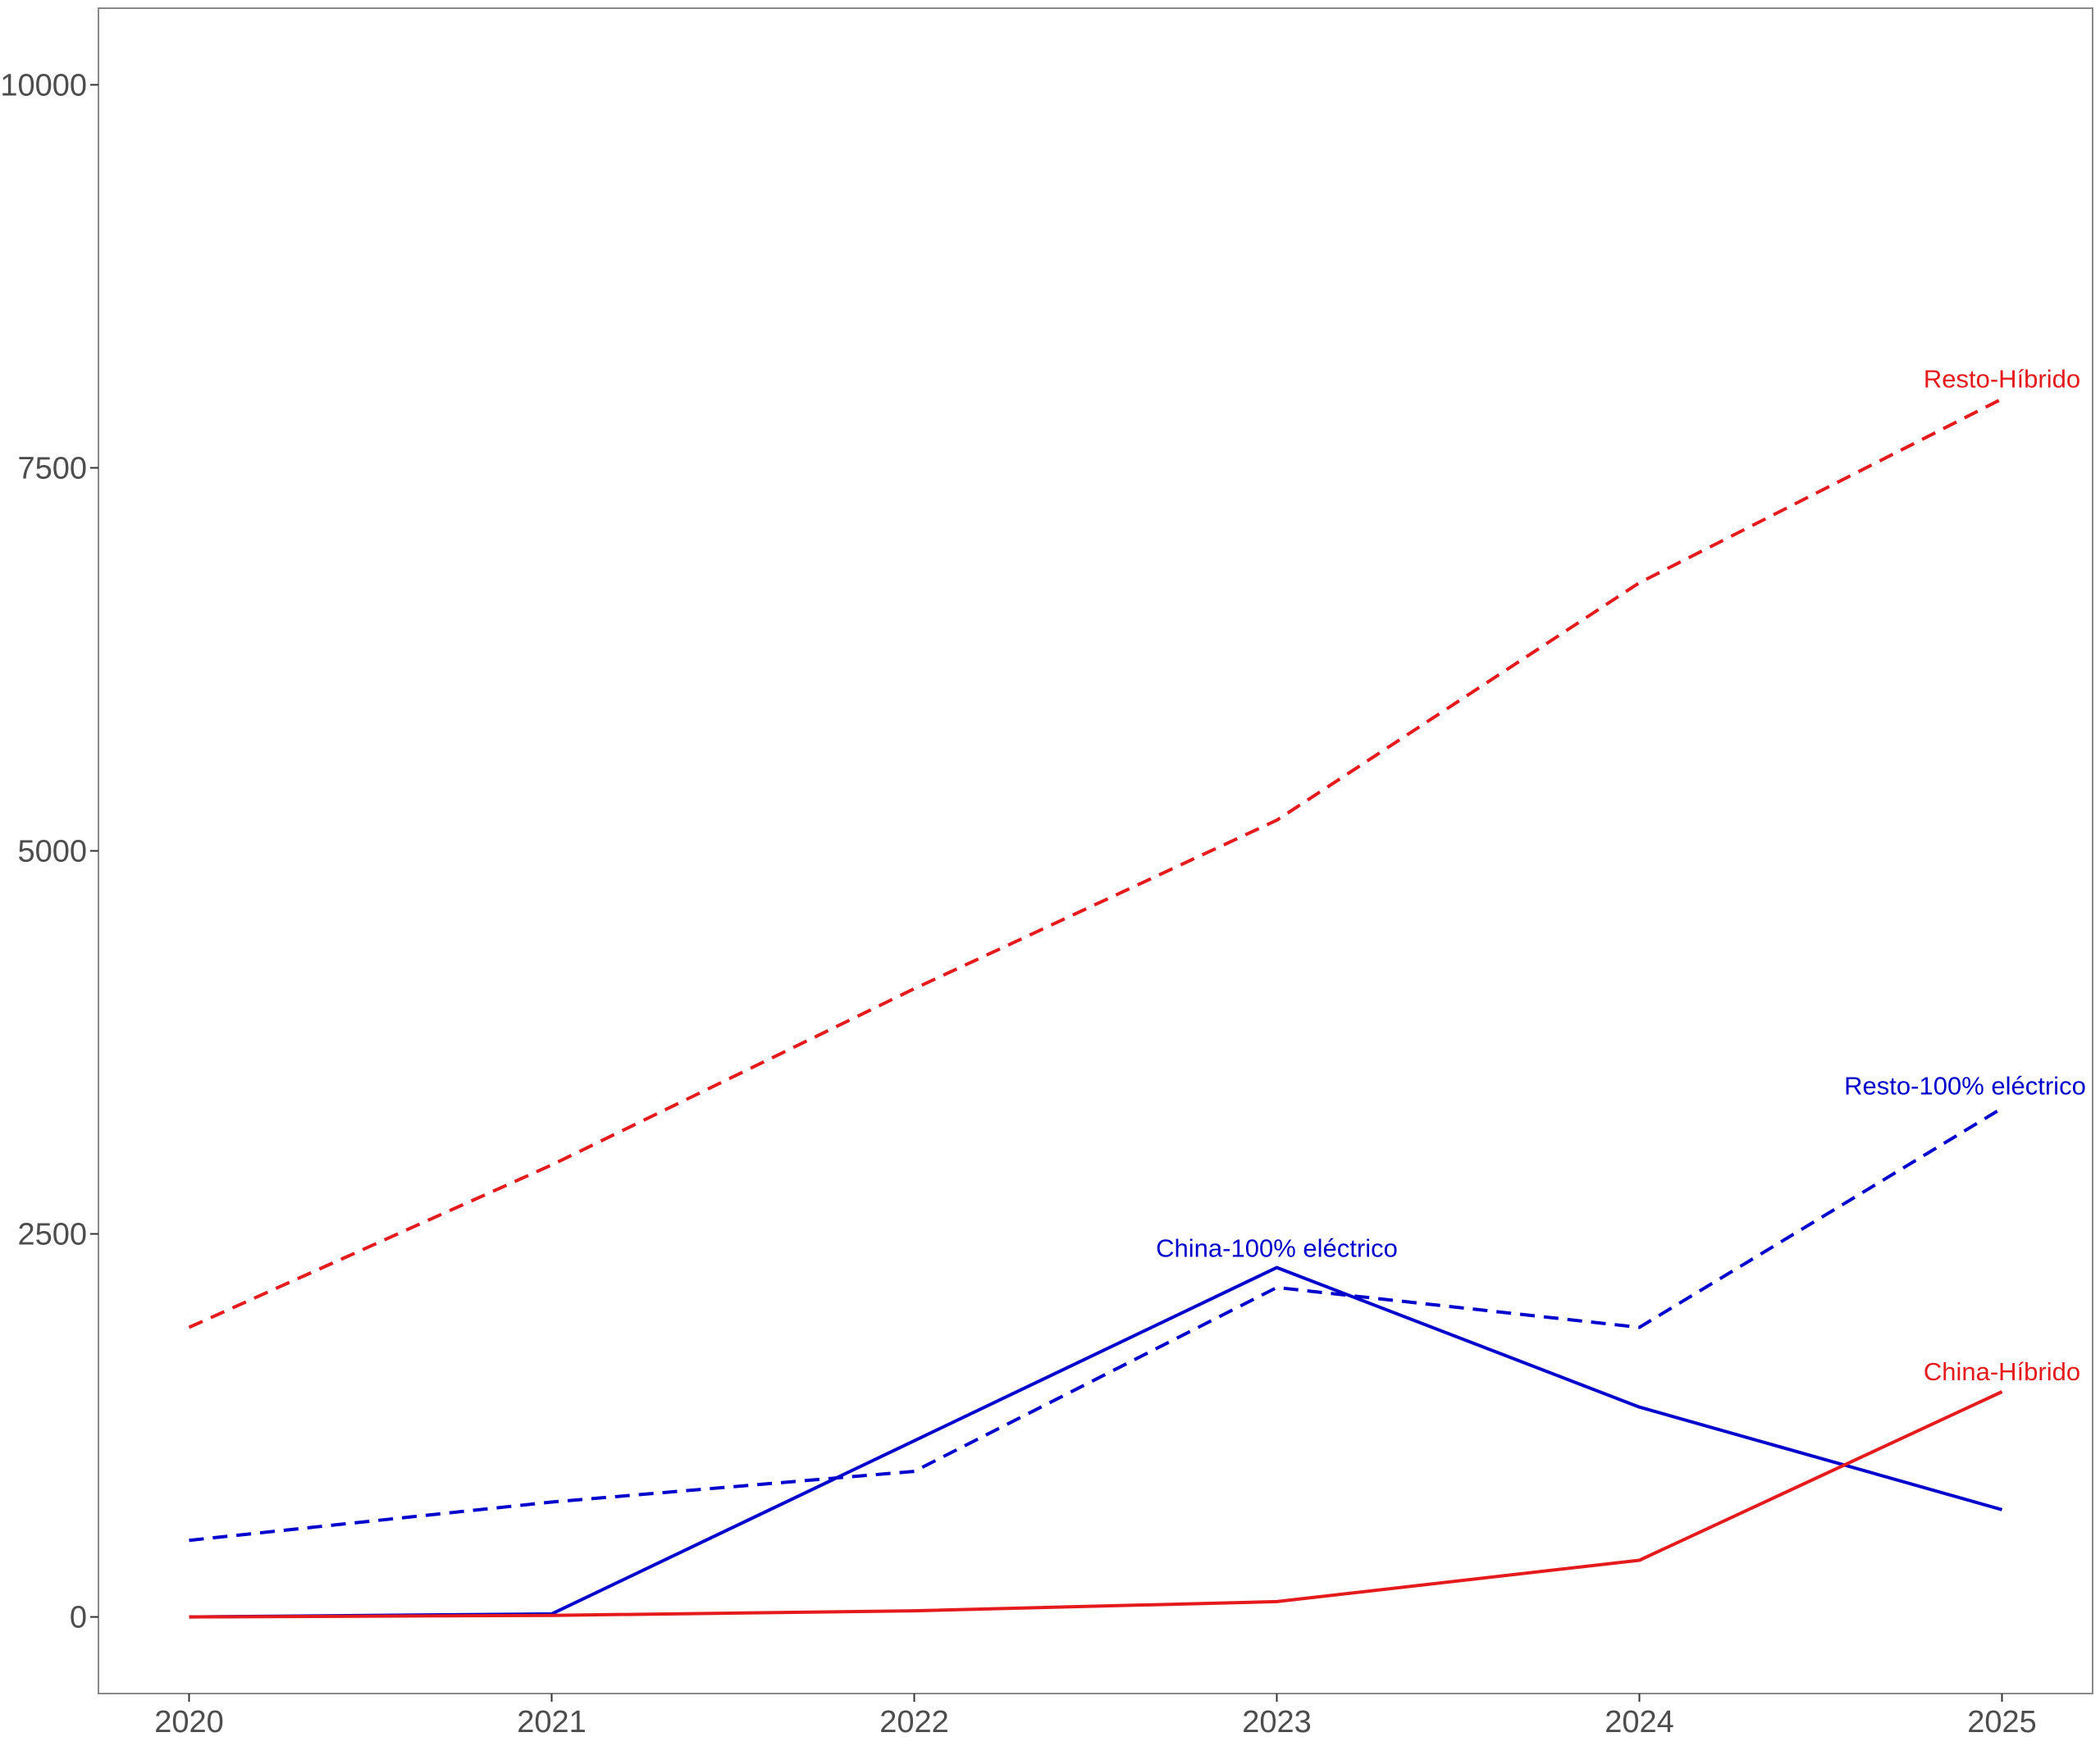  Describe the element at coordinates (2002, 1371) in the screenshot. I see `series-label-china-hibrido: China-Híbrido` at that location.